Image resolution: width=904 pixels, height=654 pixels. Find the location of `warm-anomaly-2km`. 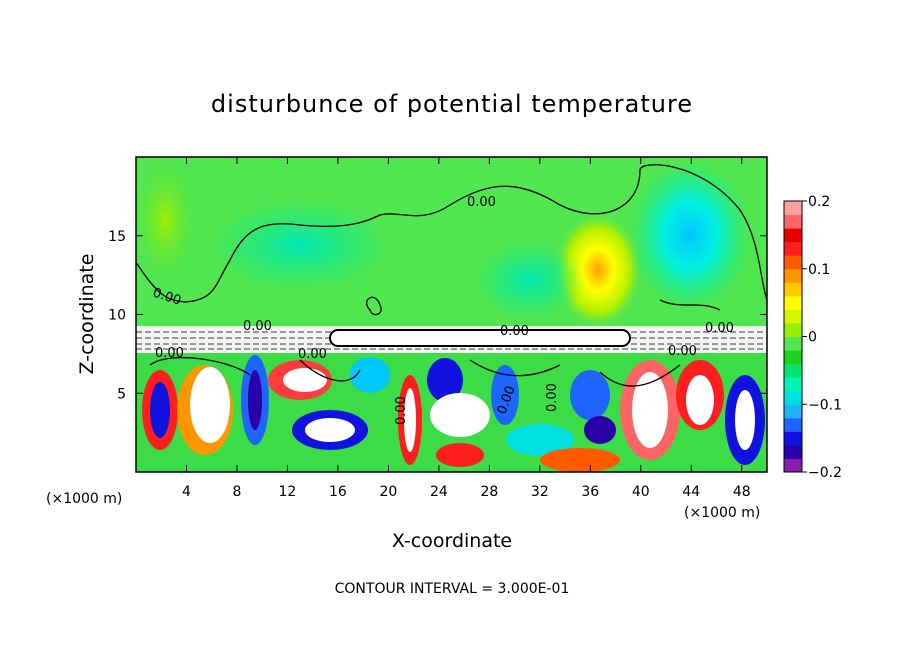

warm-anomaly-2km is located at coordinates (165, 220).